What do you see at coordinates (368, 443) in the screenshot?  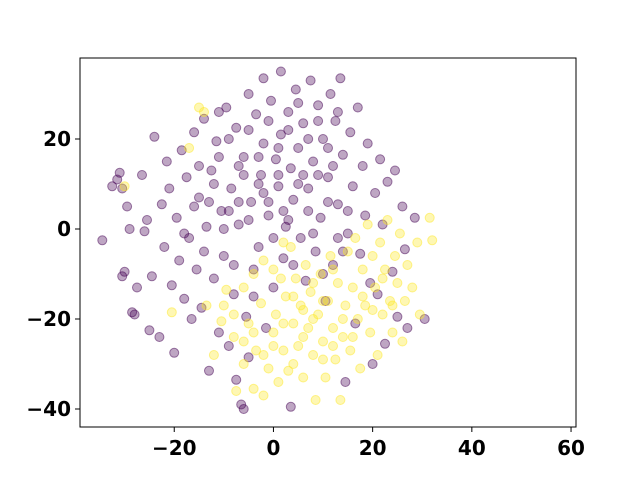 I see `x-axis: −20 0 20 40 60` at bounding box center [368, 443].